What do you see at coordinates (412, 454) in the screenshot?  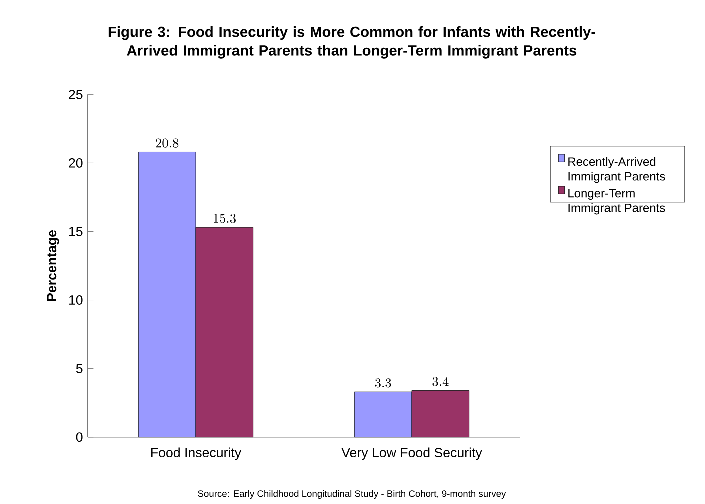 I see `x-tick-label: Very Low Food Security` at bounding box center [412, 454].